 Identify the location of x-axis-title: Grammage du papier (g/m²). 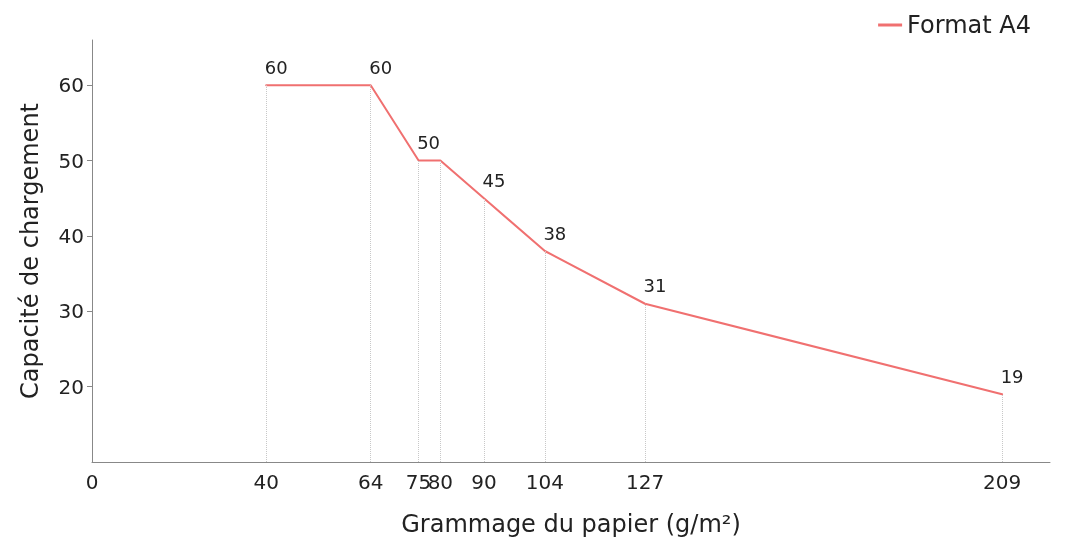
(571, 524).